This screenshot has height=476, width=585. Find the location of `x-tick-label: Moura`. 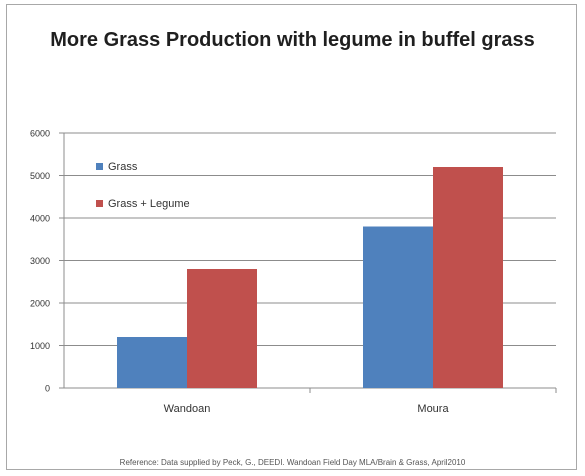

x-tick-label: Moura is located at coordinates (433, 409).